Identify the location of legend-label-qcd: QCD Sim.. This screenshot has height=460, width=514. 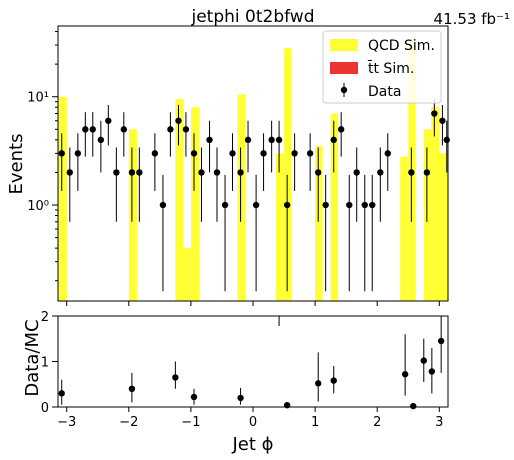
(401, 46).